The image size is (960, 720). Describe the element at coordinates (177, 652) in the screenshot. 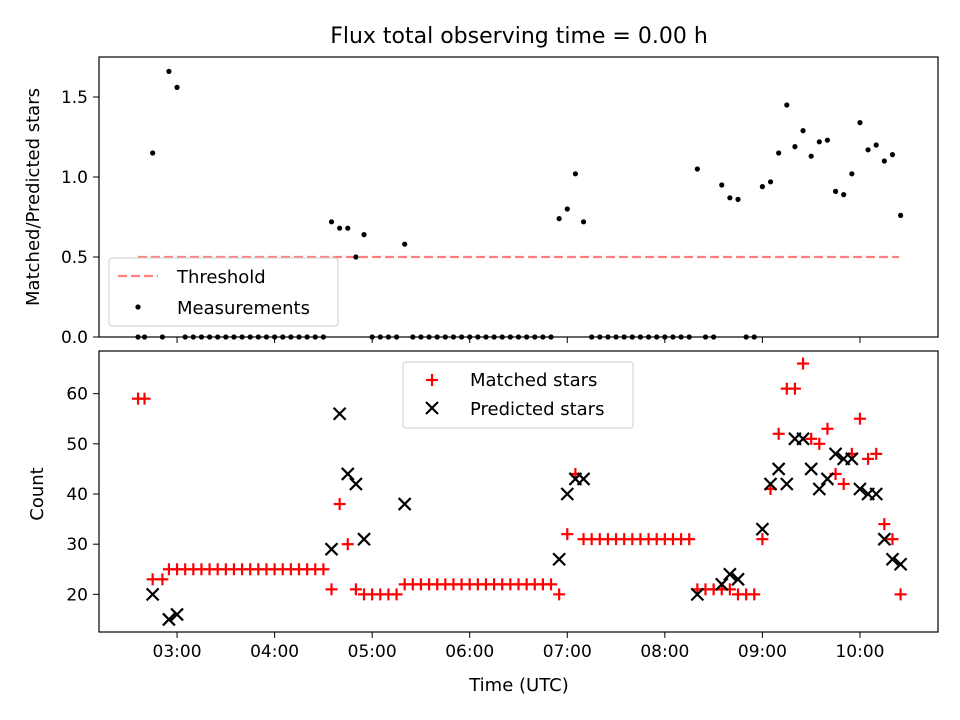

I see `x-tick-label: 03:00` at that location.